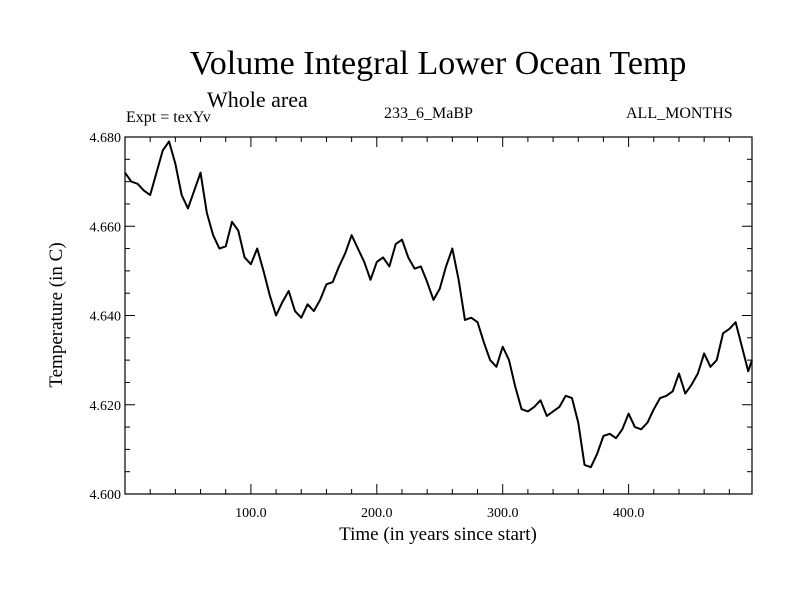  Describe the element at coordinates (679, 113) in the screenshot. I see `months-label: ALL_MONTHS` at that location.